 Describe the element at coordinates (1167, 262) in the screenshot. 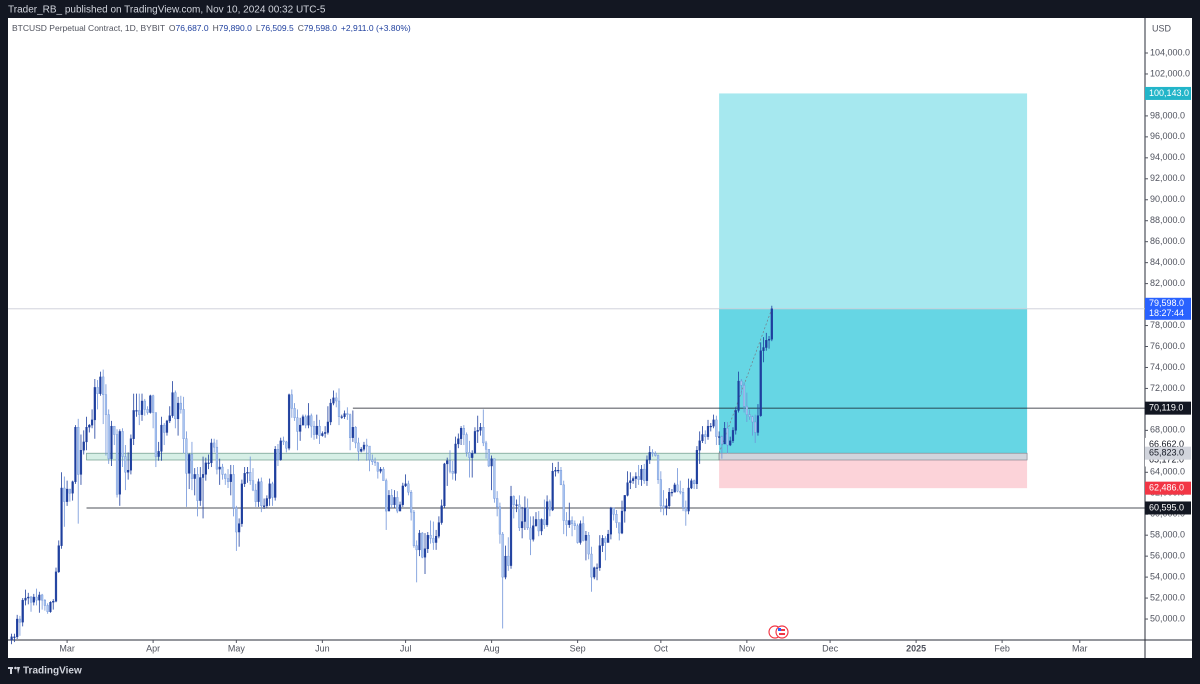

I see `y-tick-label: 84,000.0` at that location.